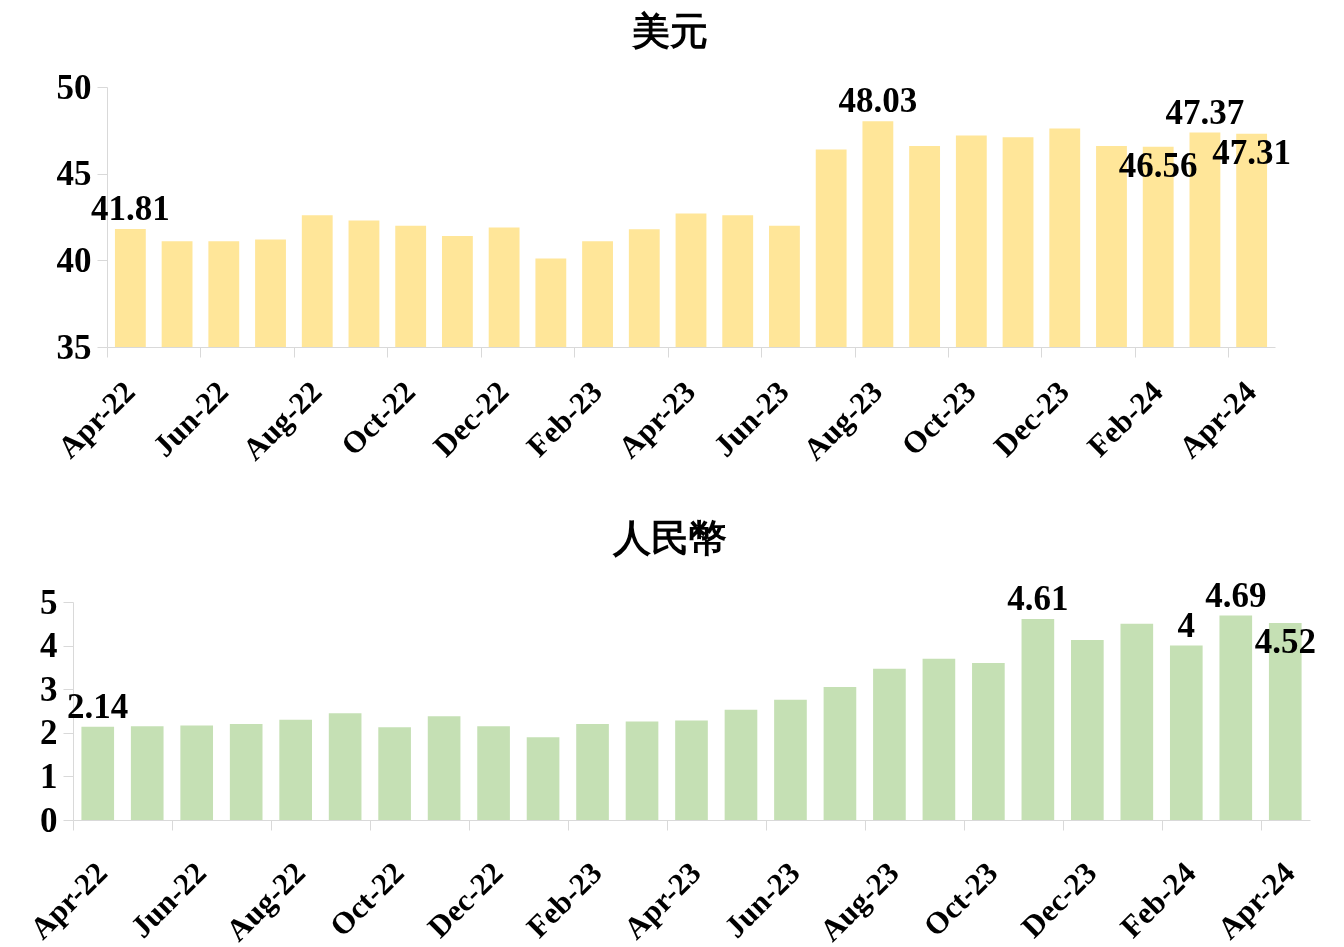  I want to click on chart-title: 人民幣, so click(669, 537).